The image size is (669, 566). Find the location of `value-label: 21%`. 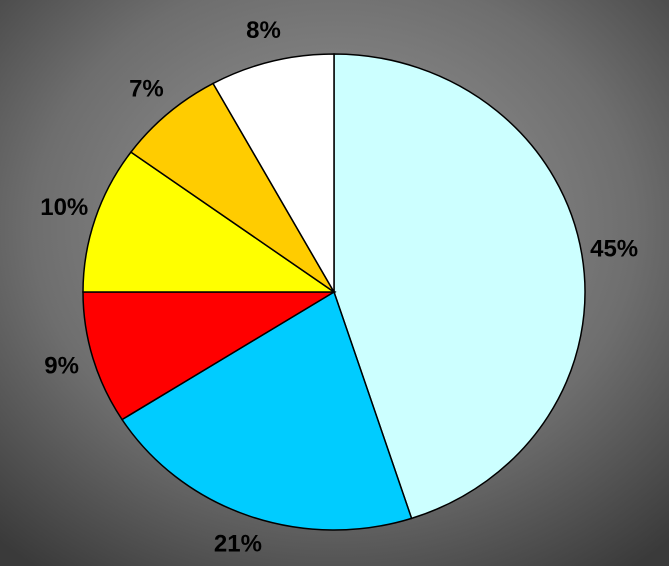

value-label: 21% is located at coordinates (238, 543).